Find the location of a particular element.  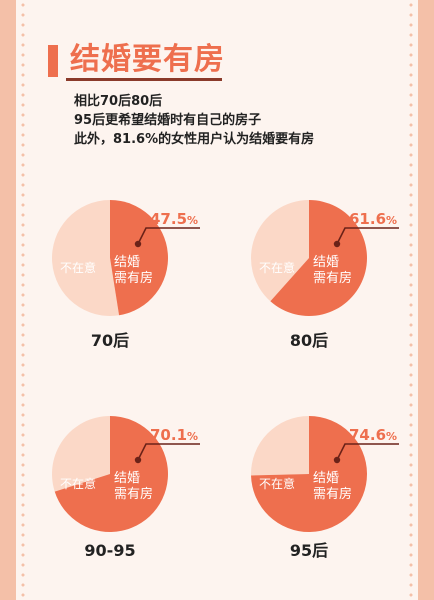

subtitle-line-2: 95后更希望结婚时有自己的房子 is located at coordinates (168, 120).